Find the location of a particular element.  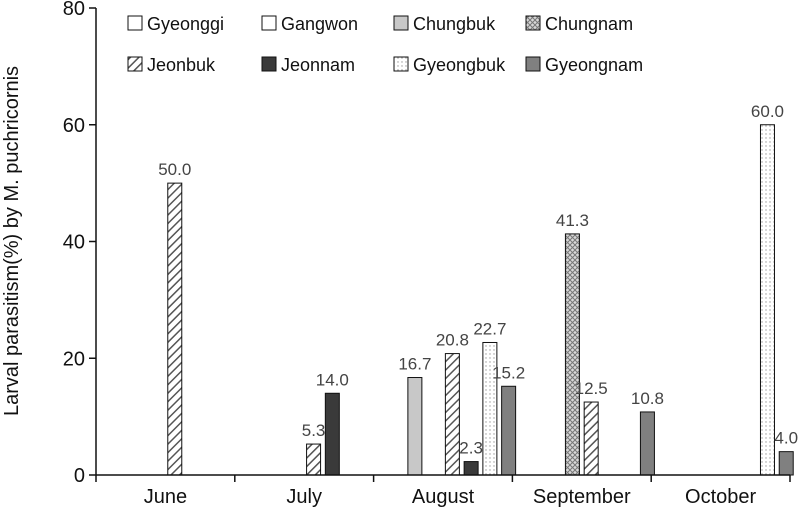

x-tick-label: October is located at coordinates (720, 497).